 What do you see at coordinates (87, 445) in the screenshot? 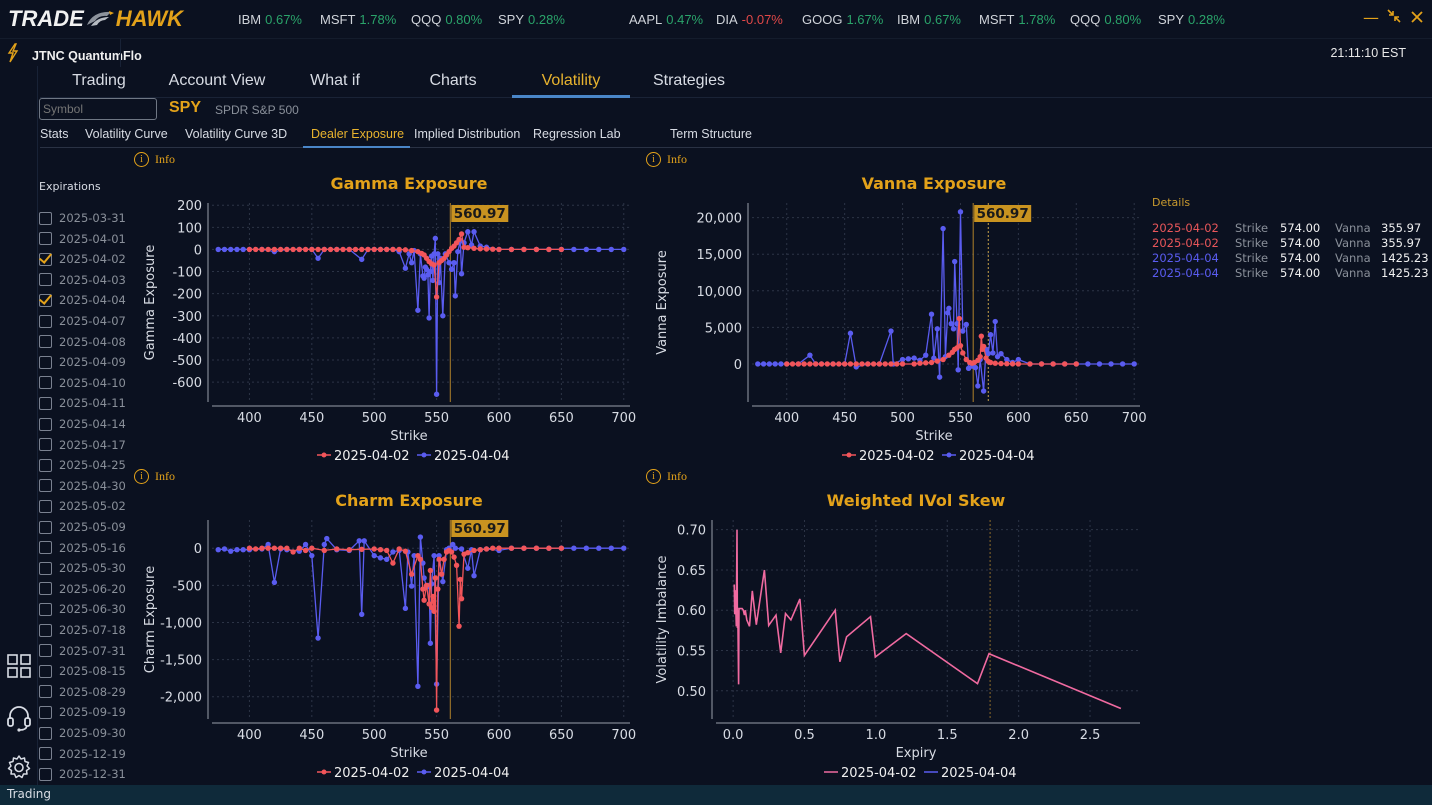
I see `expiration-item: 2025-04-17` at bounding box center [87, 445].